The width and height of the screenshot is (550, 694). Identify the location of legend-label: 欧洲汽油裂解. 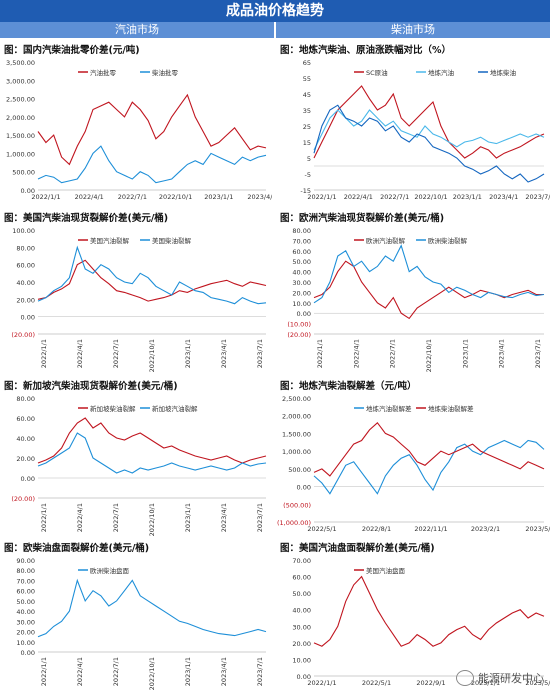
(386, 240).